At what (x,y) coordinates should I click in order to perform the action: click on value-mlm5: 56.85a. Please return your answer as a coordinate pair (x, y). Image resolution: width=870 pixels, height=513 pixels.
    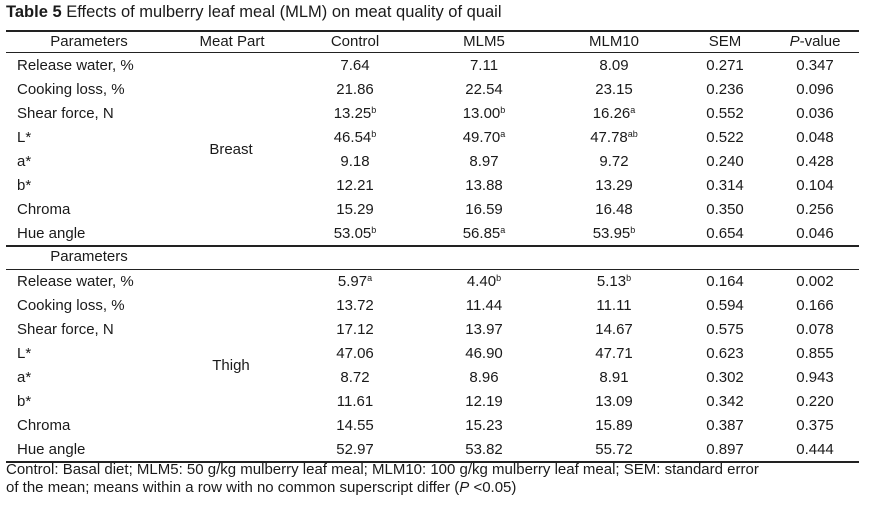
    Looking at the image, I should click on (484, 233).